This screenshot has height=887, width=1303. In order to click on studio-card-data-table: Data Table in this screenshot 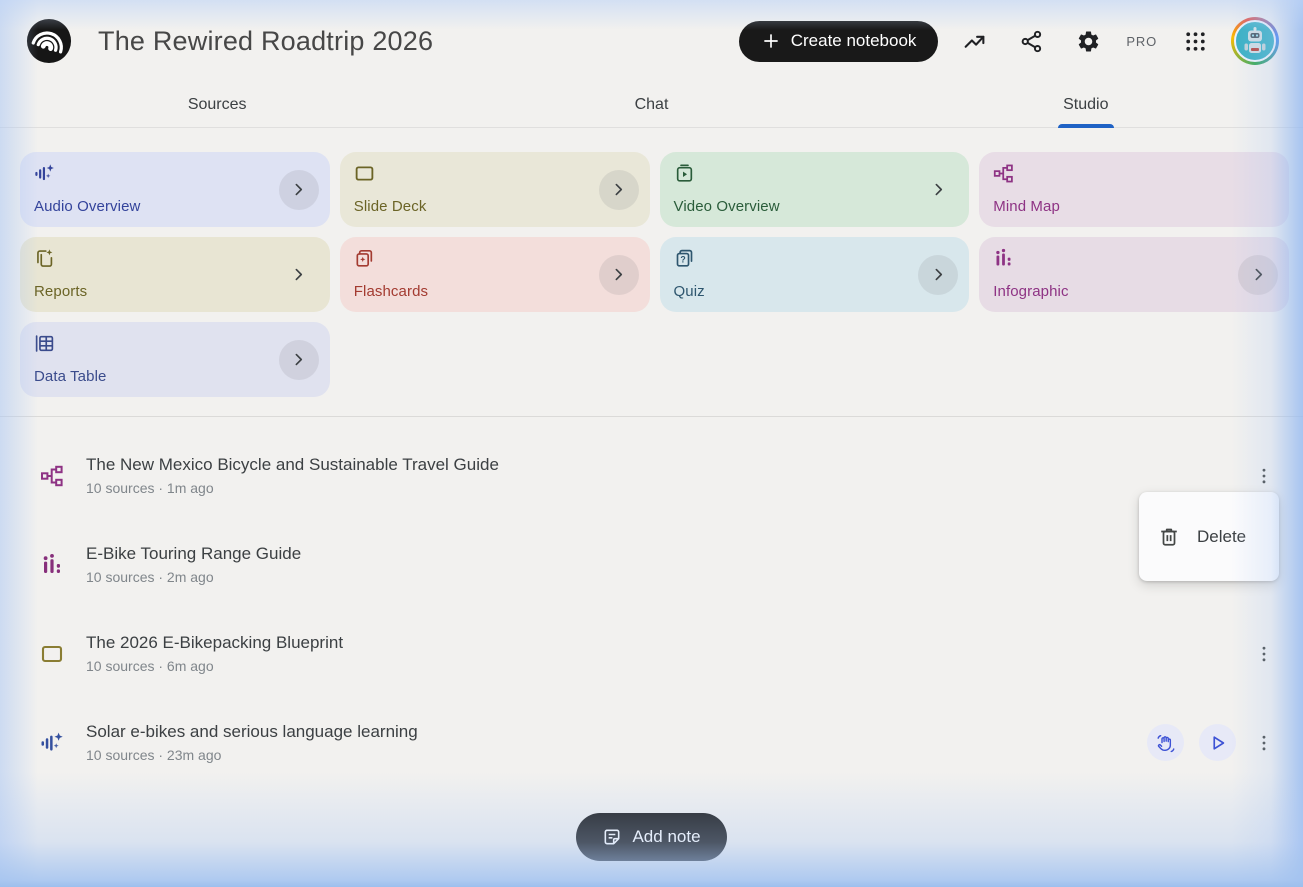, I will do `click(175, 359)`.